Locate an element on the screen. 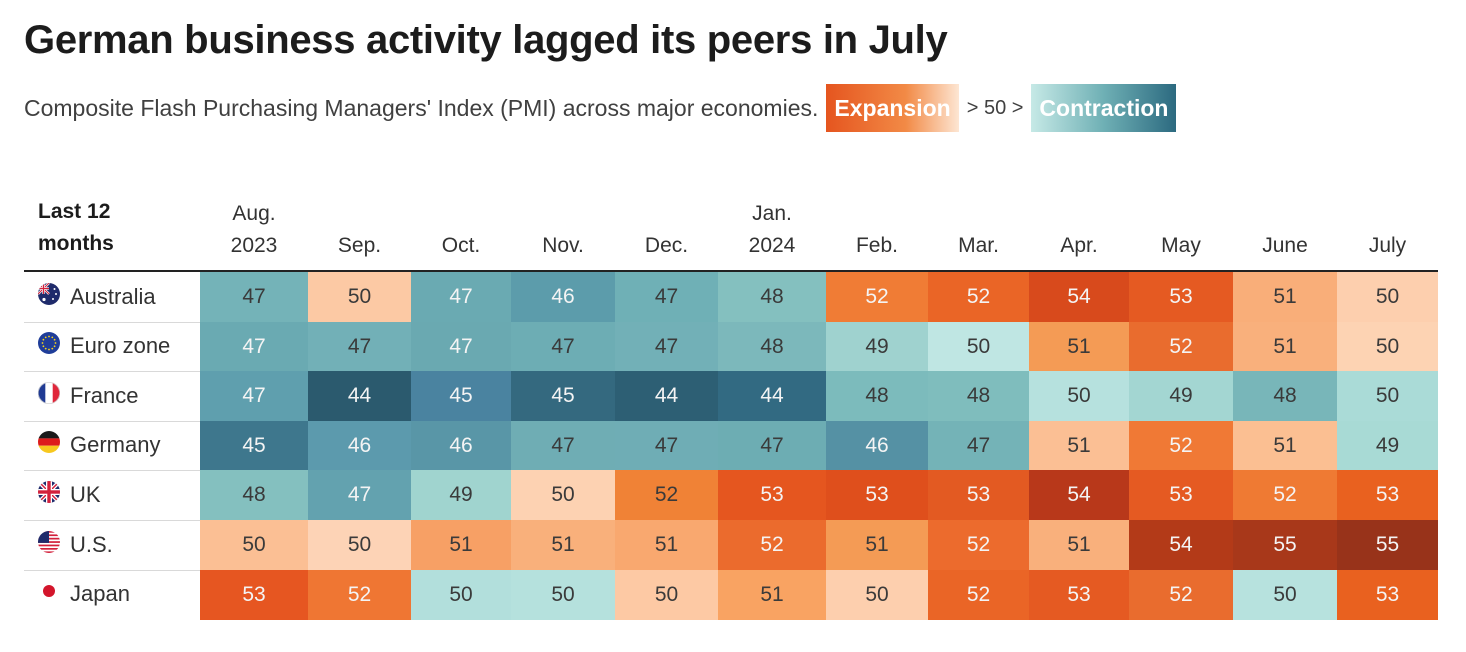  column-header: Sep. is located at coordinates (359, 229).